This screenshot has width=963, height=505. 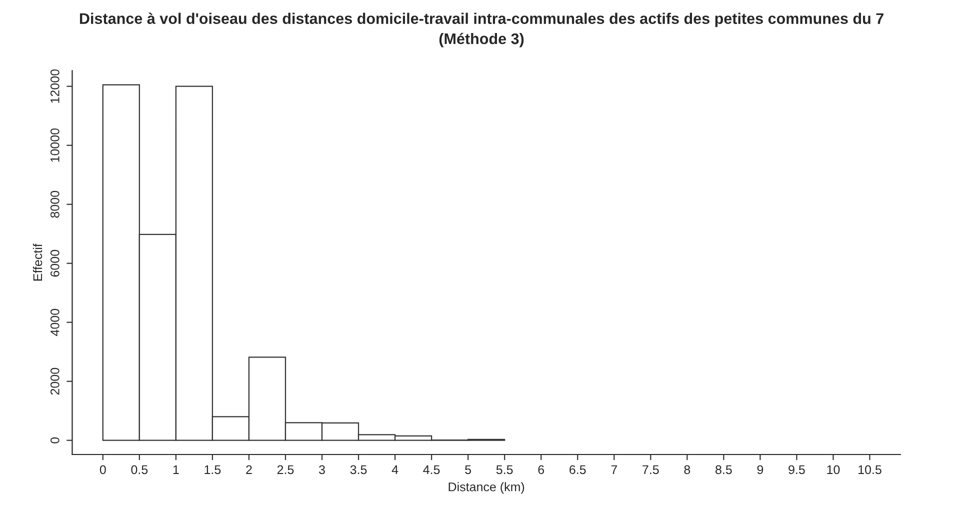 I want to click on x-tick-label: 8.5, so click(x=724, y=469).